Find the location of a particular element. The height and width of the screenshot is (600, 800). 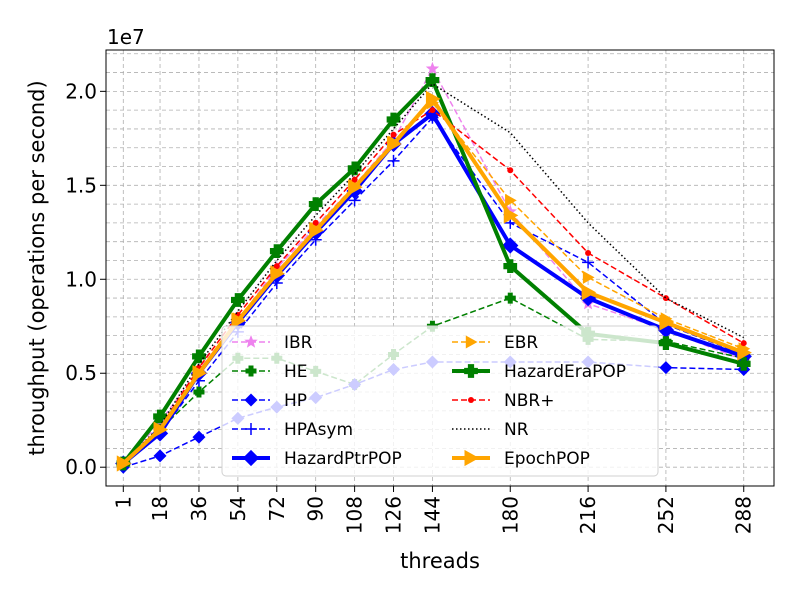

legend-label-hp: HP is located at coordinates (295, 401).